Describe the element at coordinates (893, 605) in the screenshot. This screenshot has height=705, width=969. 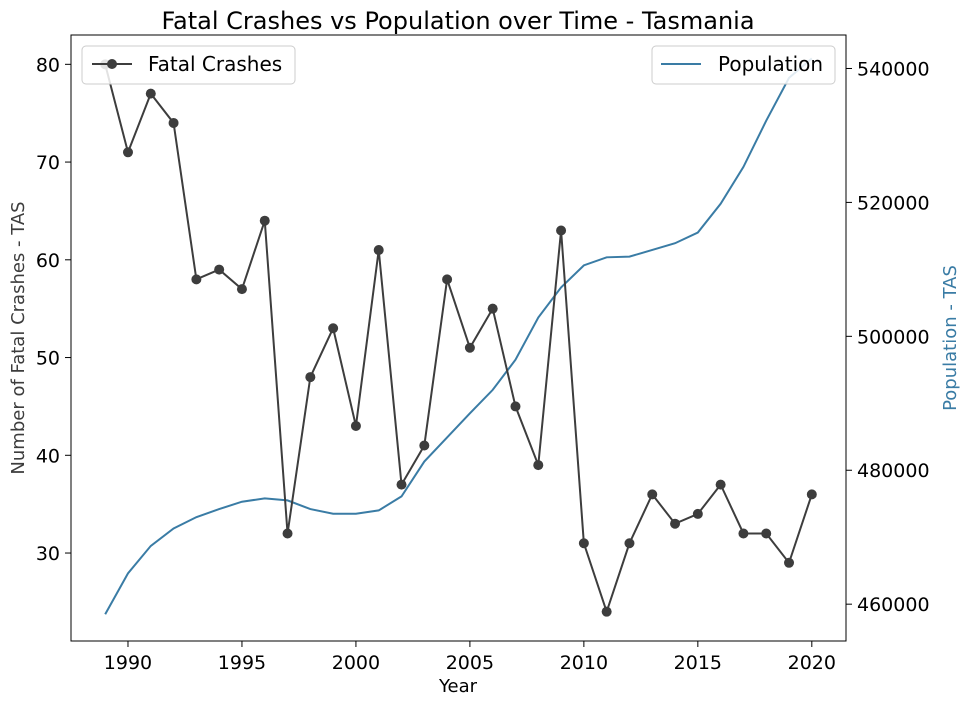
I see `y-right-tick-label: 460000` at that location.